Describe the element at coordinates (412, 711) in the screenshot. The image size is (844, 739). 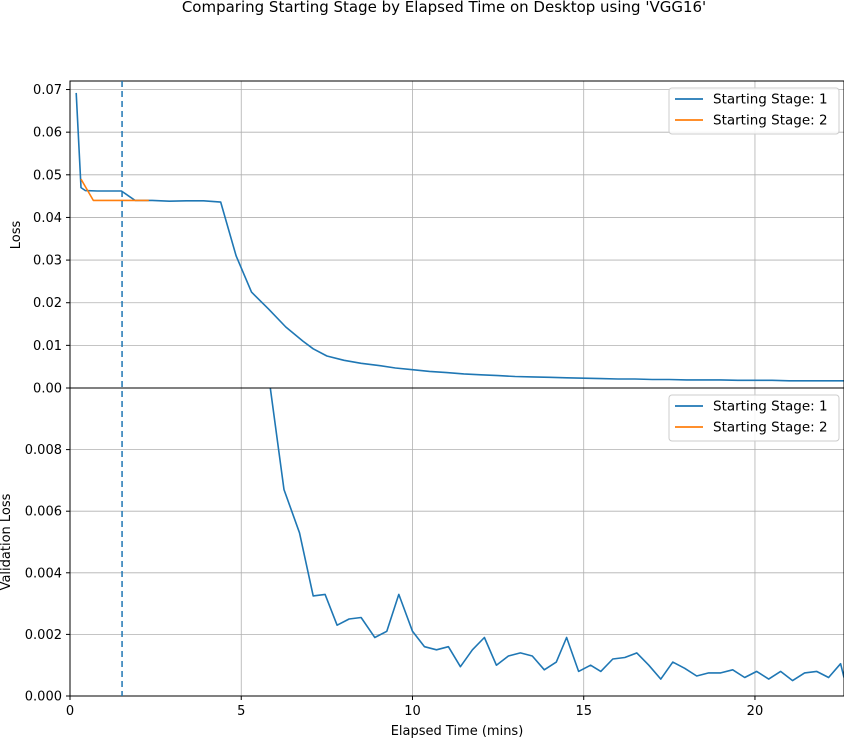
I see `x-tick-label: 10` at that location.